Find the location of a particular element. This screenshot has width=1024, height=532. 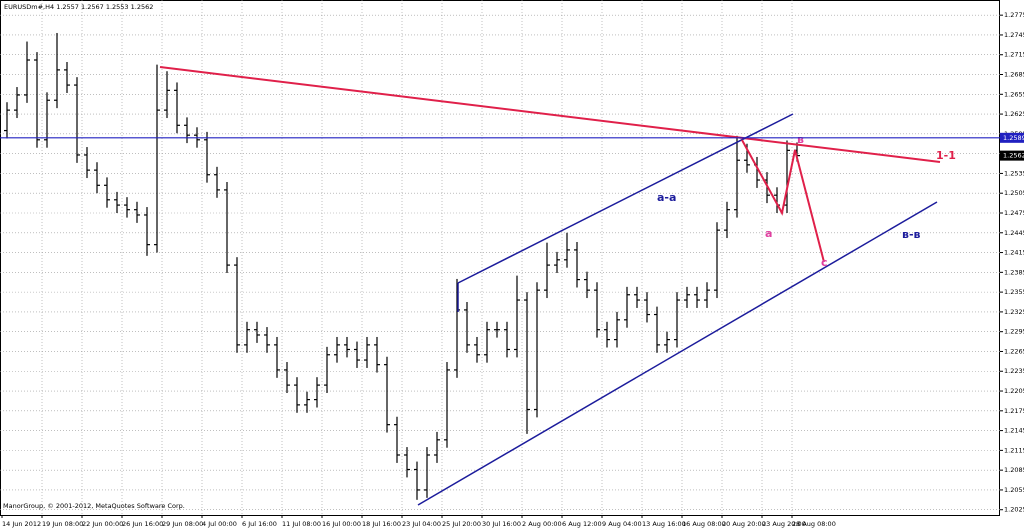

x-tick-label: 23 Jul 04:00 is located at coordinates (421, 524).